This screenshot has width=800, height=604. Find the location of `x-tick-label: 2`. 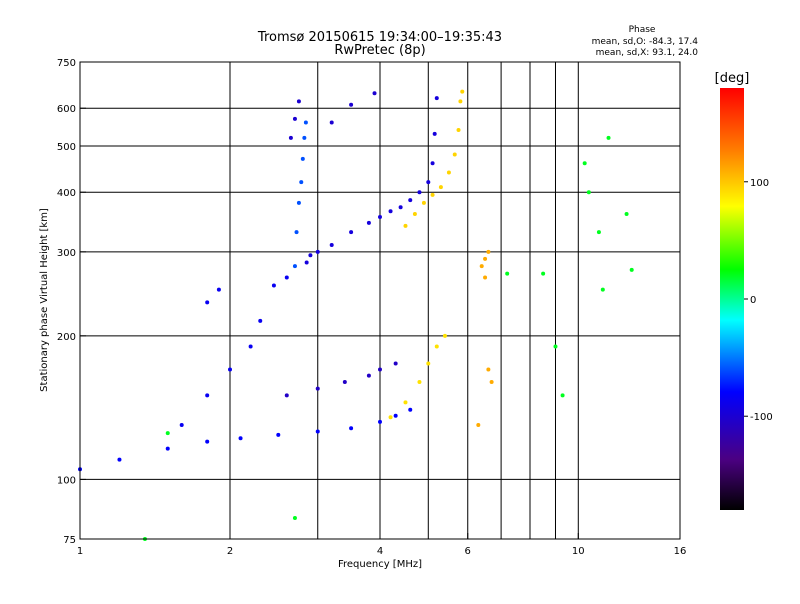

x-tick-label: 2 is located at coordinates (230, 551).